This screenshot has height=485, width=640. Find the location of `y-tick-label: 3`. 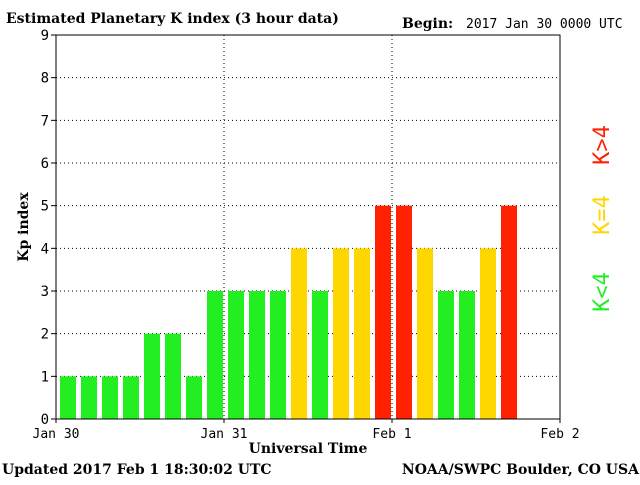

y-tick-label: 3 is located at coordinates (45, 292).